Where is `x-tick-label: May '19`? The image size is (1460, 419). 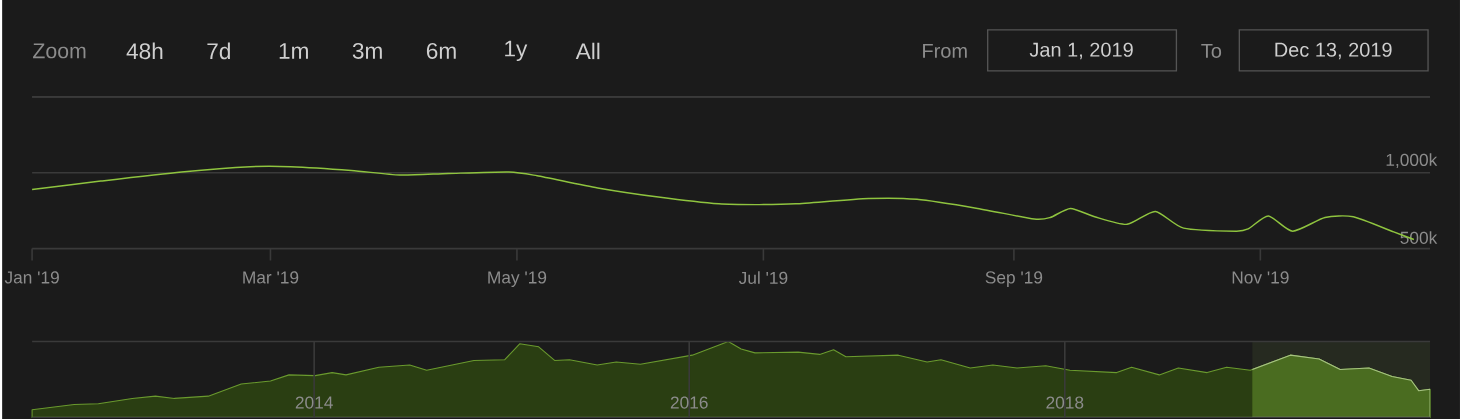
x-tick-label: May '19 is located at coordinates (517, 279).